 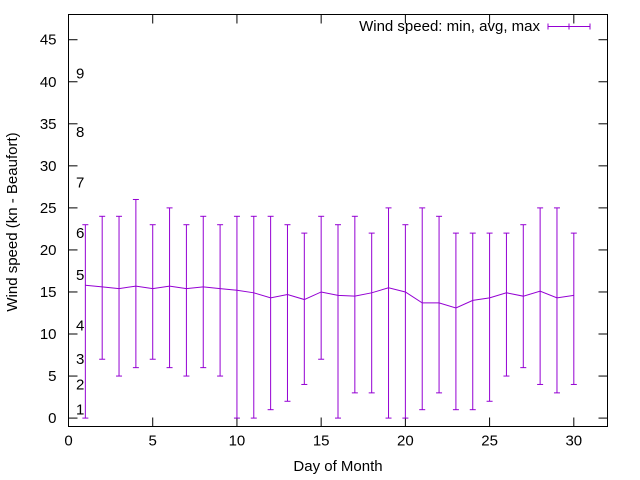 I want to click on beaufort-label: 1, so click(x=80, y=410).